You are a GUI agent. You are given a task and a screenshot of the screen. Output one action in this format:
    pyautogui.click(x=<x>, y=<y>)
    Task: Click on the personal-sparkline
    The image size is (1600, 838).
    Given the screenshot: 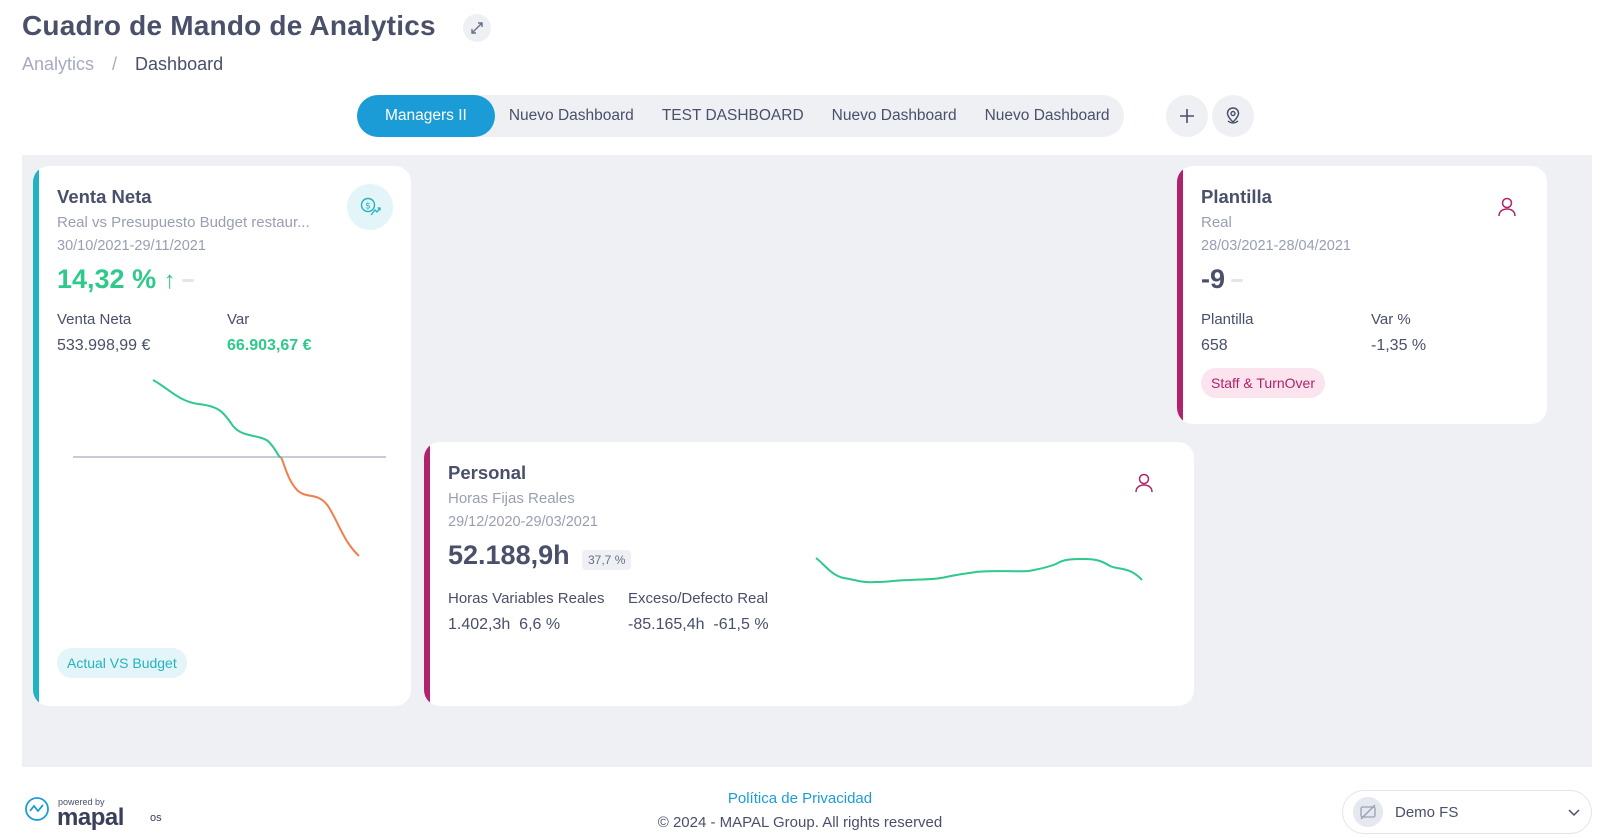 What is the action you would take?
    pyautogui.click(x=979, y=570)
    